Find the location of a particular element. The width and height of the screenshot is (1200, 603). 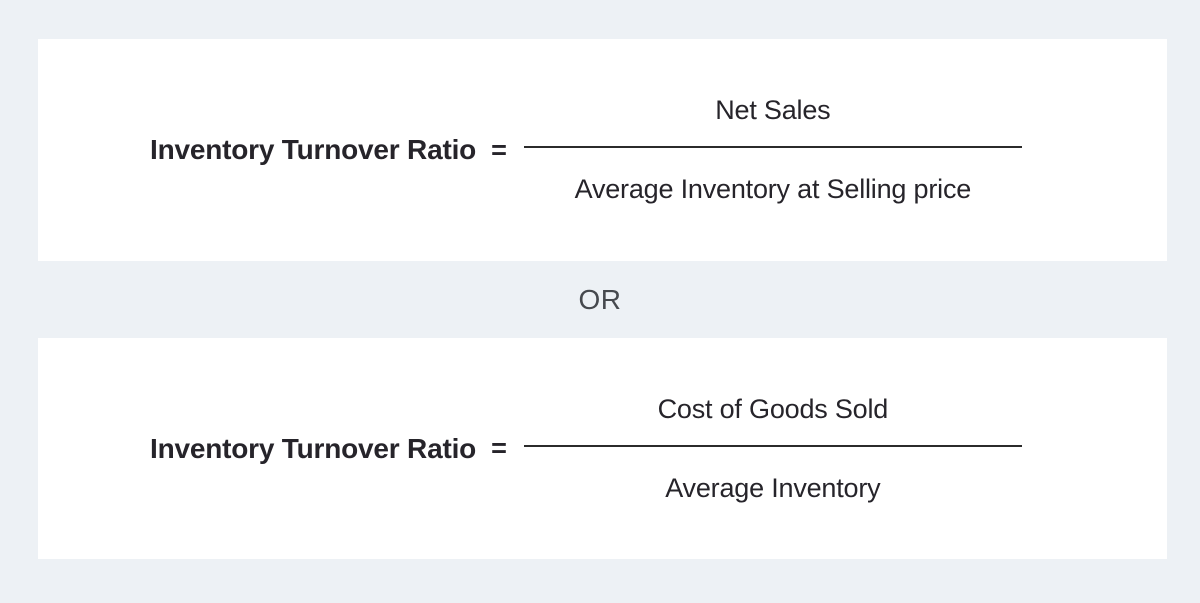

fraction-numerator: Cost of Goods Sold is located at coordinates (773, 408).